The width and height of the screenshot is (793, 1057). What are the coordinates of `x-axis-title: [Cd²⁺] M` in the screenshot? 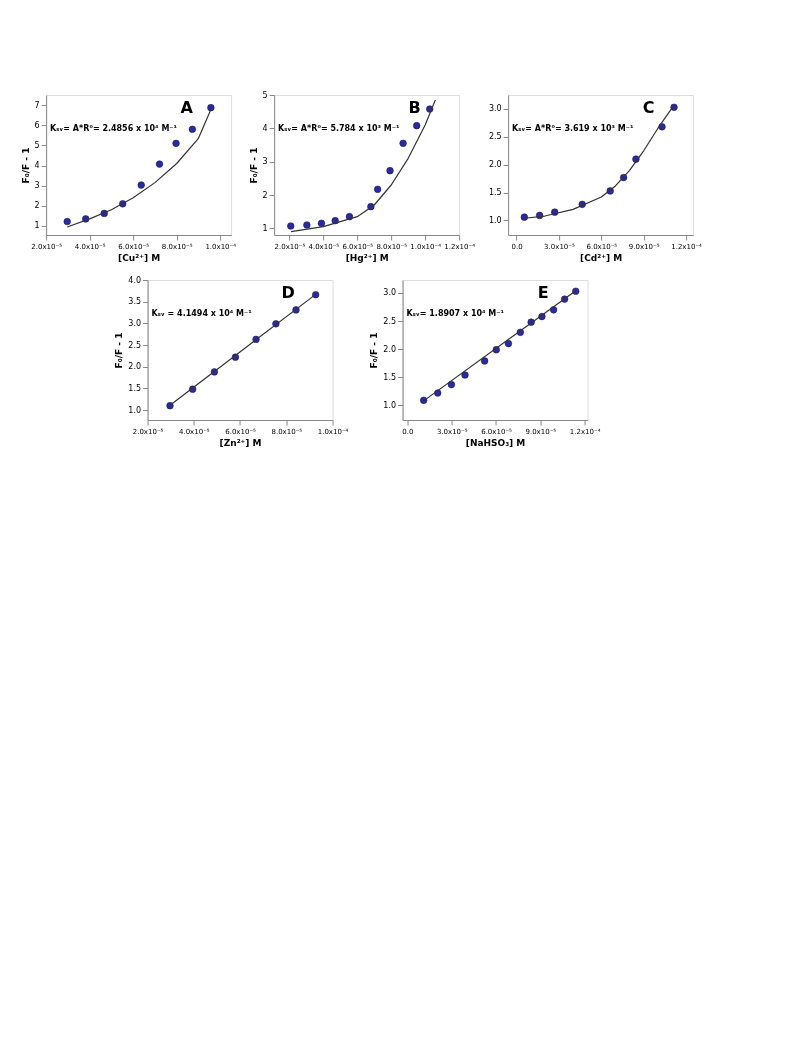 It's located at (601, 257).